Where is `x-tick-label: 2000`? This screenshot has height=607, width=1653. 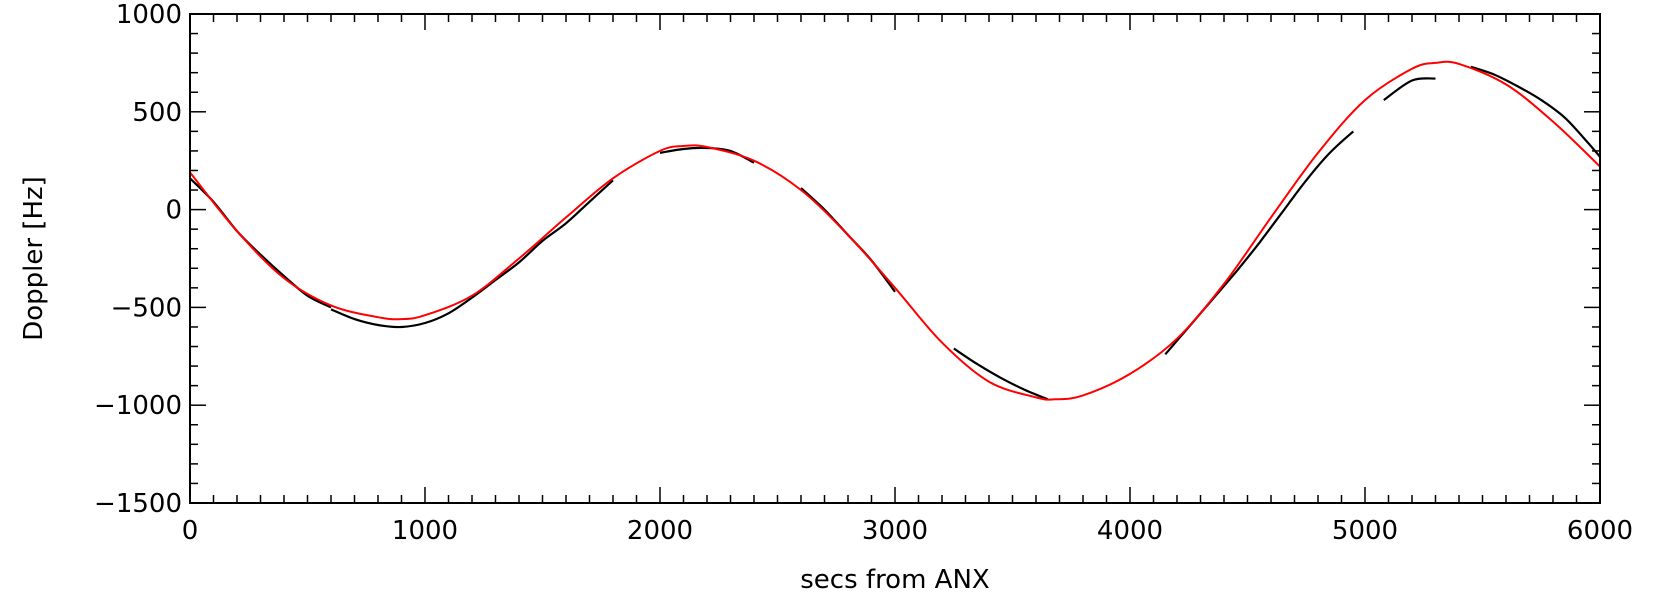
x-tick-label: 2000 is located at coordinates (660, 531).